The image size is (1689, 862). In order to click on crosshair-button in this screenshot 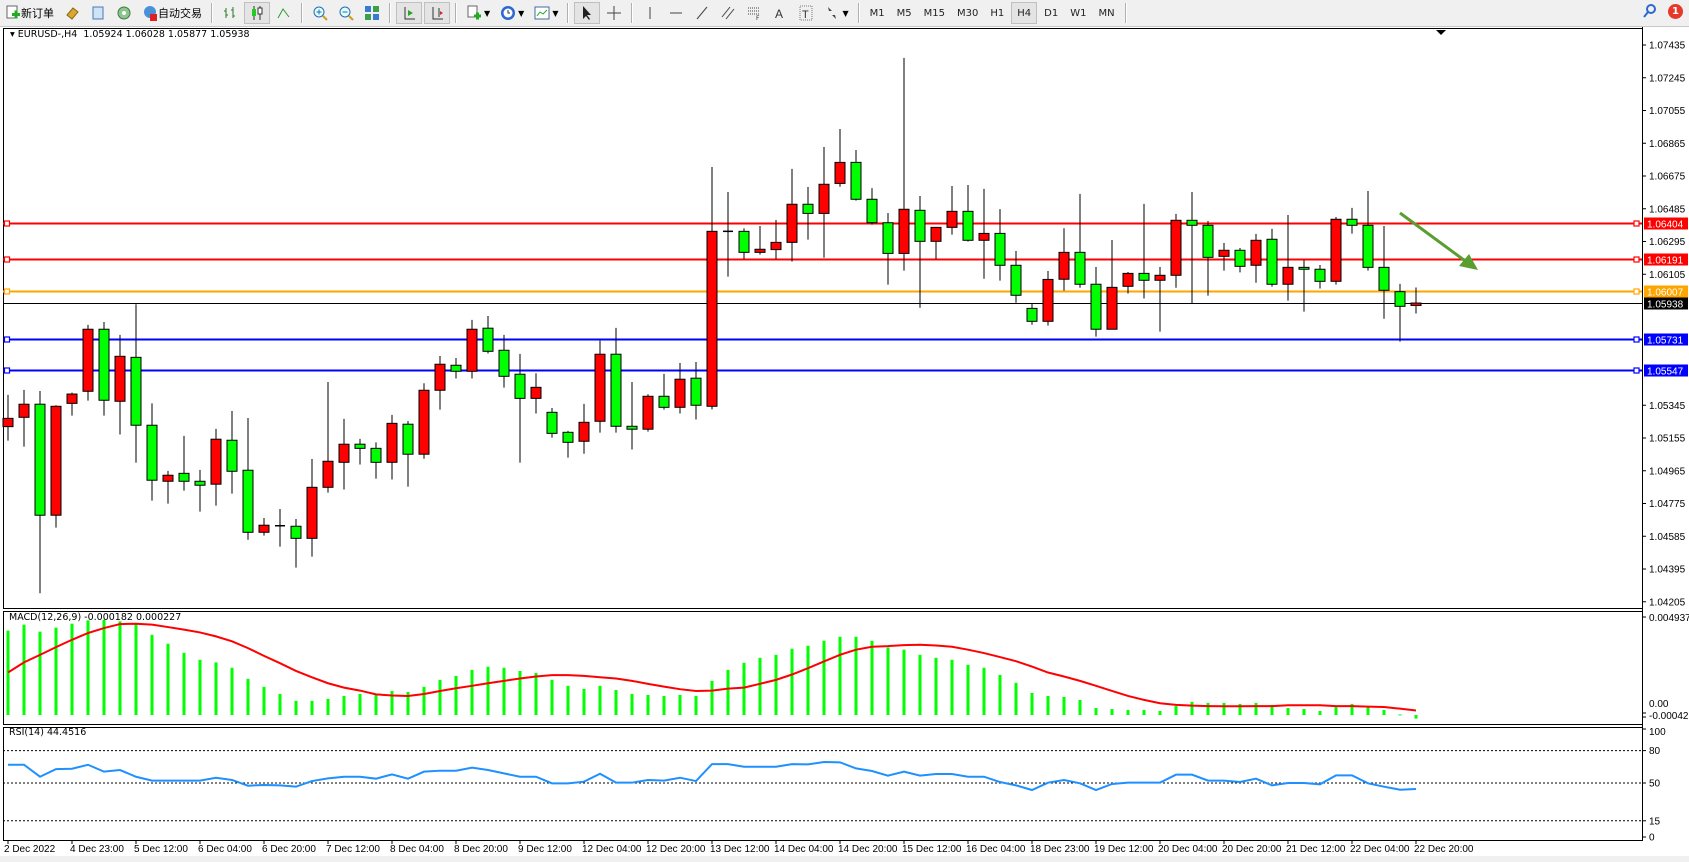, I will do `click(614, 13)`.